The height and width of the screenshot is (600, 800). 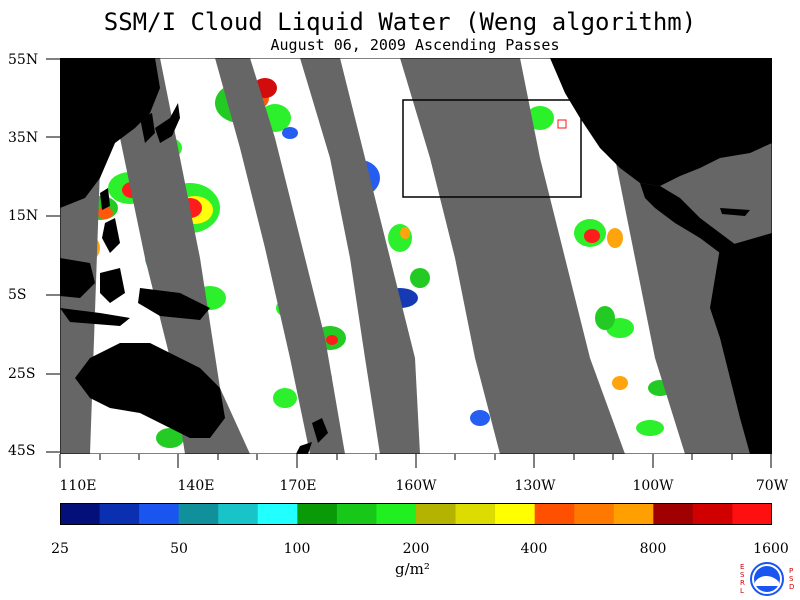 What do you see at coordinates (562, 124) in the screenshot?
I see `small-region-box` at bounding box center [562, 124].